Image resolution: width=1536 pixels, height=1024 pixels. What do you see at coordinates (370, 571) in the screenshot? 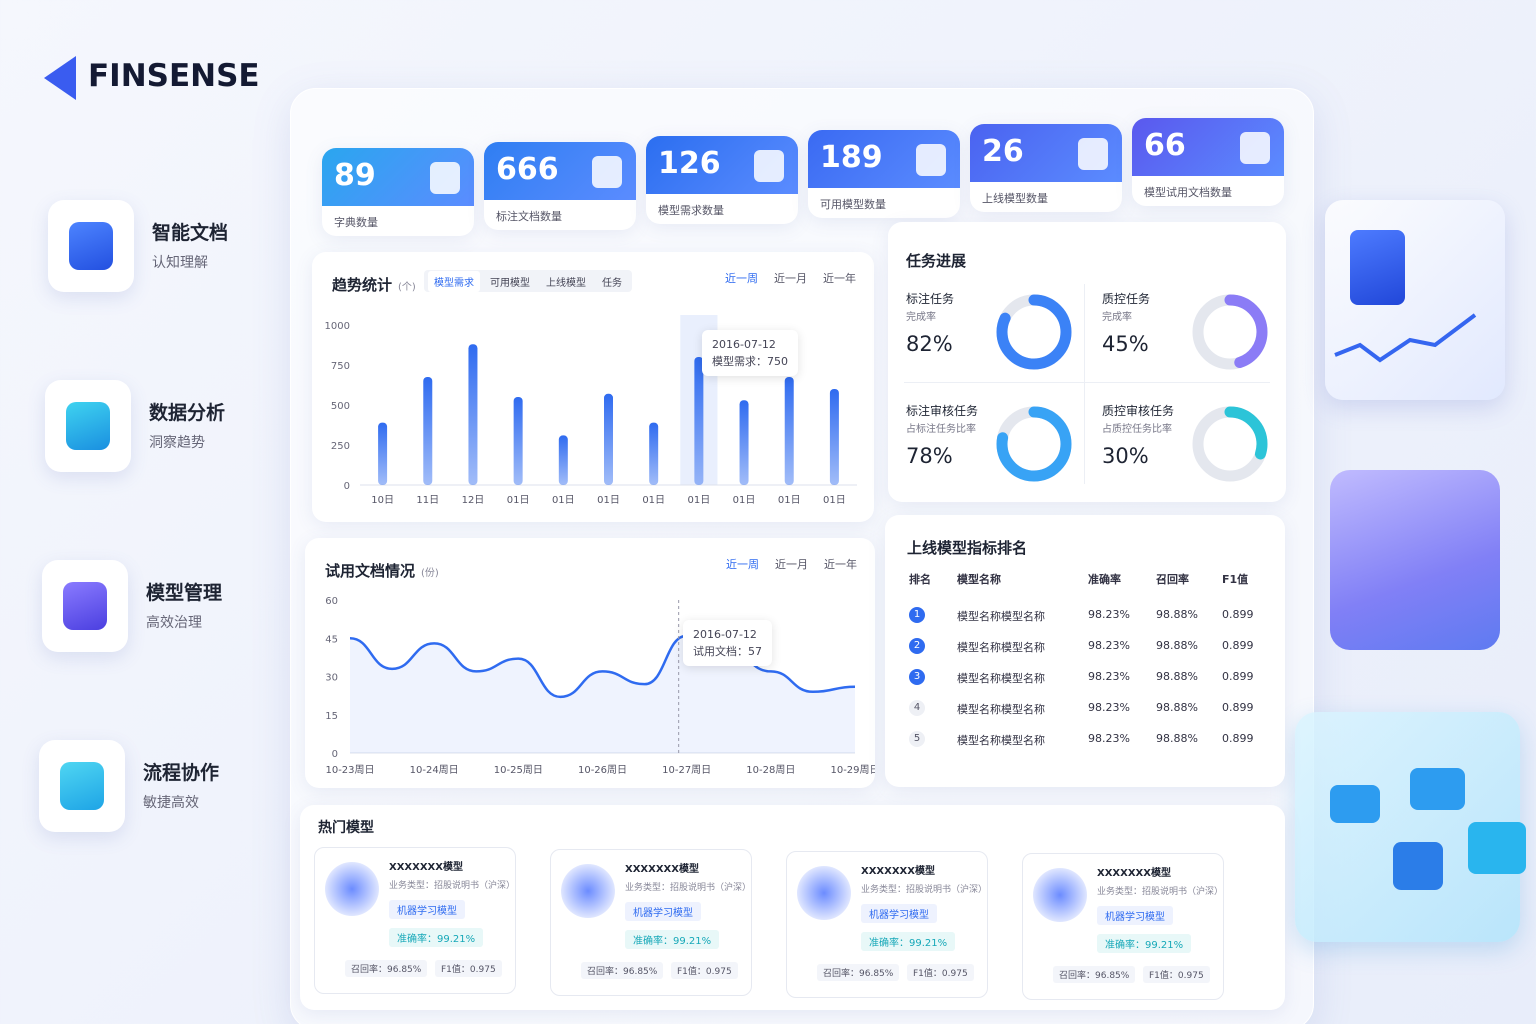
I see `chart-title-text: 试用文档情况` at bounding box center [370, 571].